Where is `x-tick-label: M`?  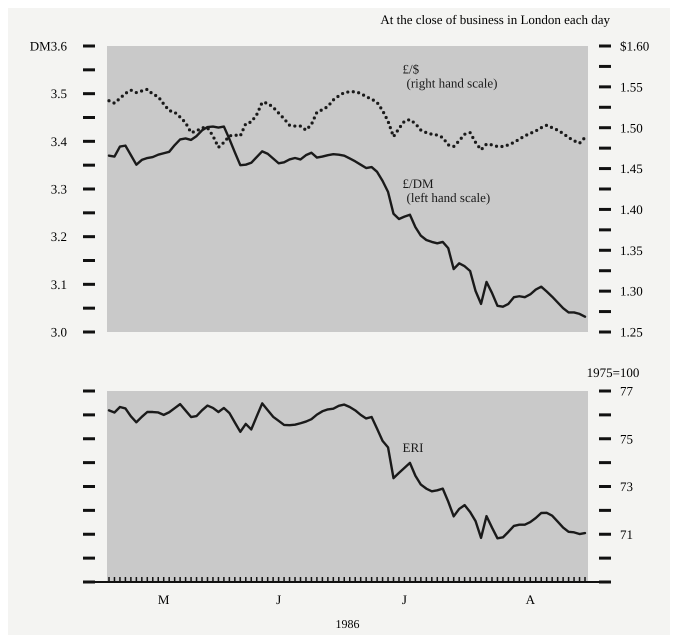 x-tick-label: M is located at coordinates (164, 599).